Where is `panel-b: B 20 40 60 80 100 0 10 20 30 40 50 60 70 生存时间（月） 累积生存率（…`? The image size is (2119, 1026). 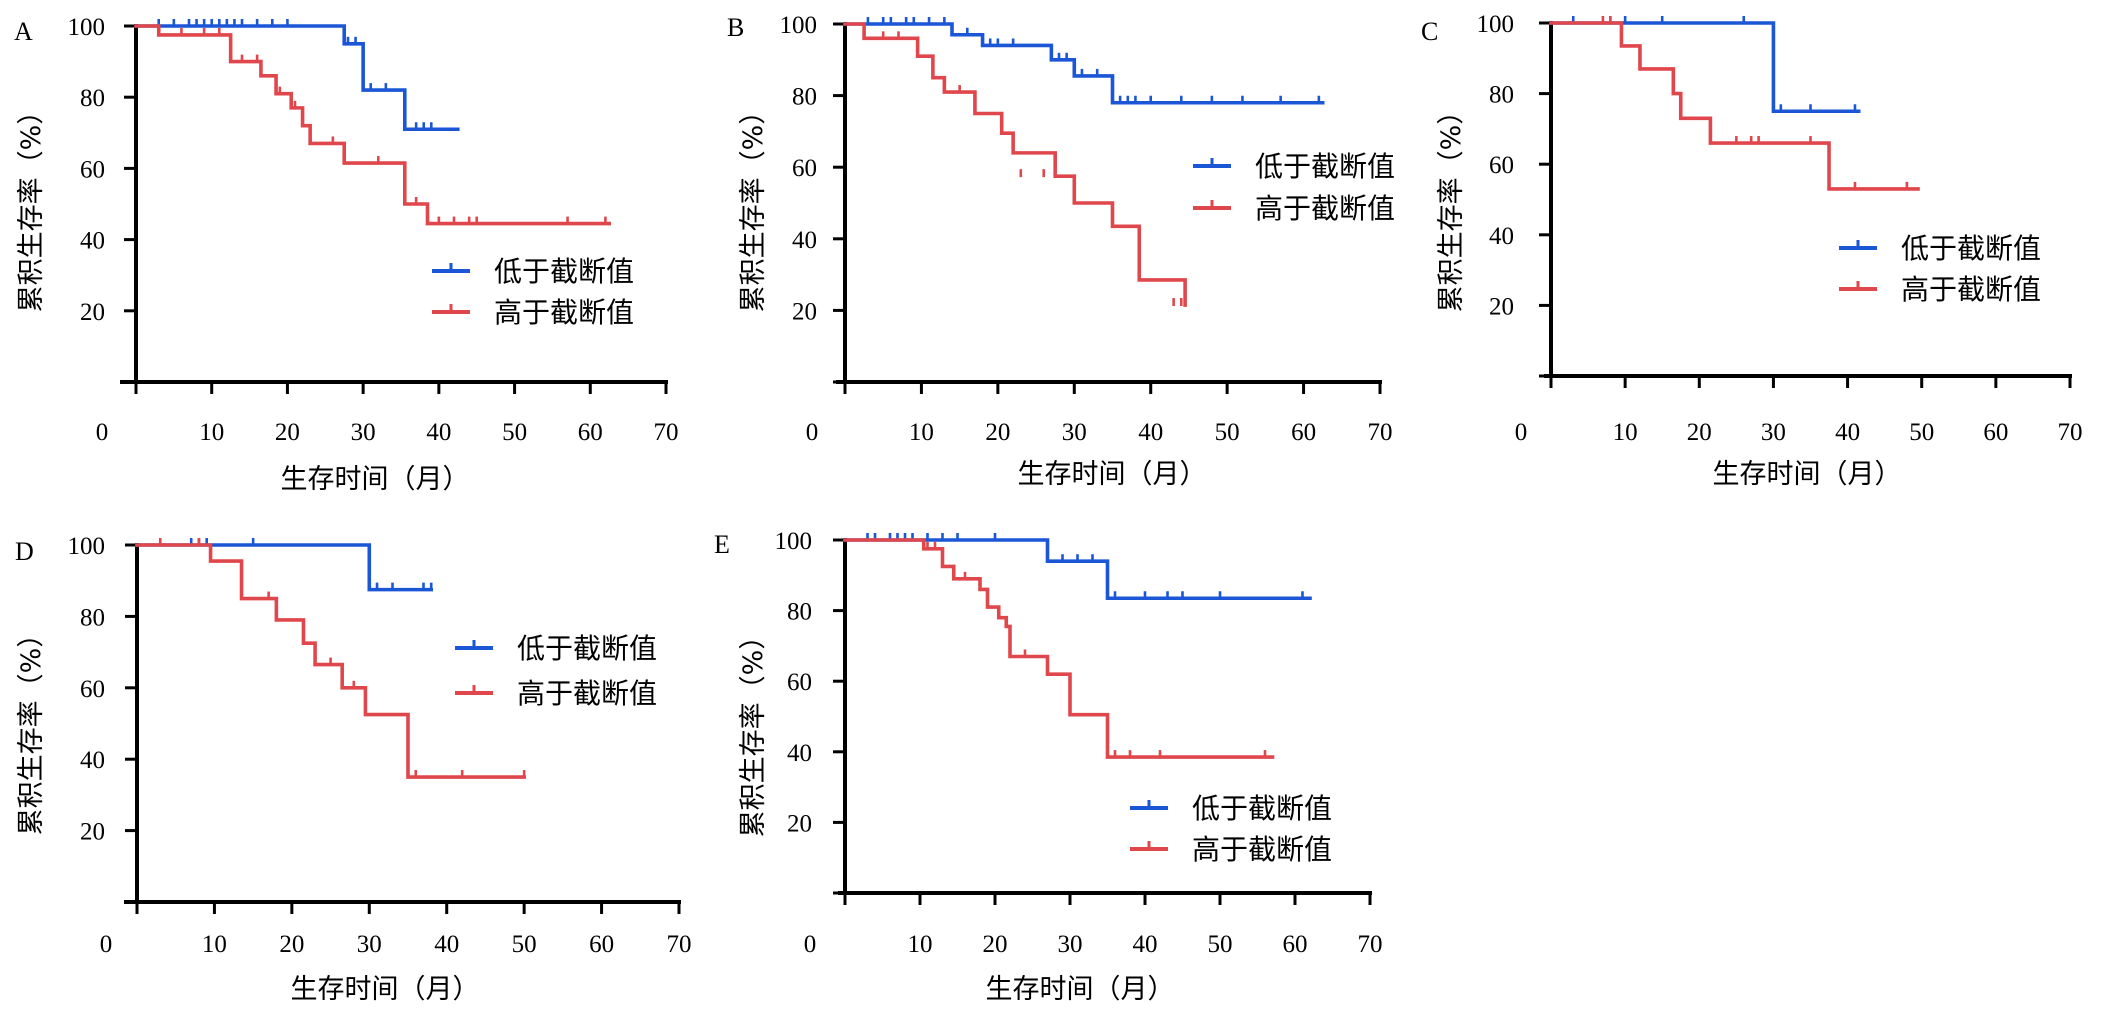 panel-b: B 20 40 60 80 100 0 10 20 30 40 50 60 70 生存时间（月） 累积生存率（… is located at coordinates (1061, 251).